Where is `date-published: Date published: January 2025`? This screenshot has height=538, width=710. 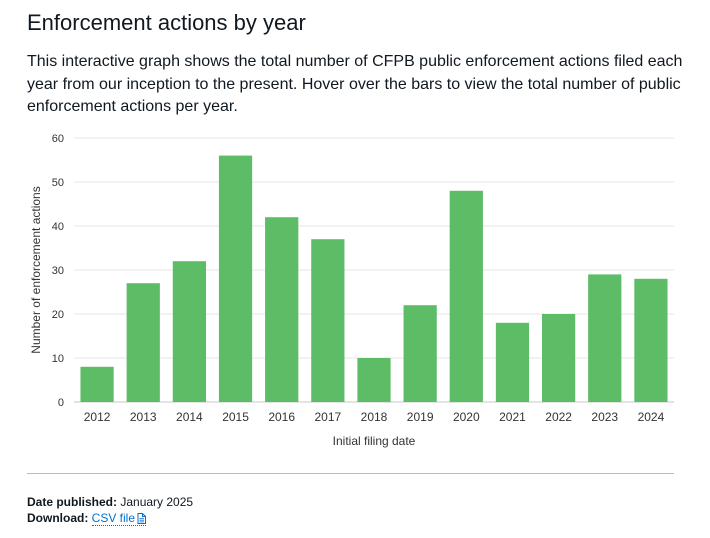
date-published: Date published: January 2025 is located at coordinates (110, 502).